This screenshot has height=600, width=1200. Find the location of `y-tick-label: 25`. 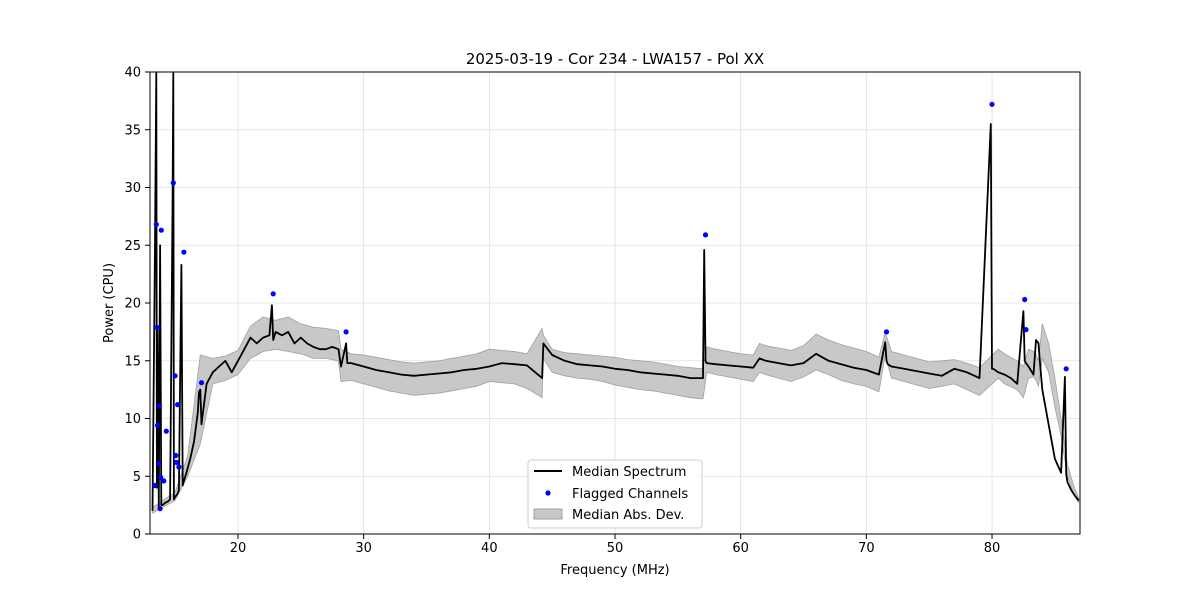

y-tick-label: 25 is located at coordinates (132, 246).